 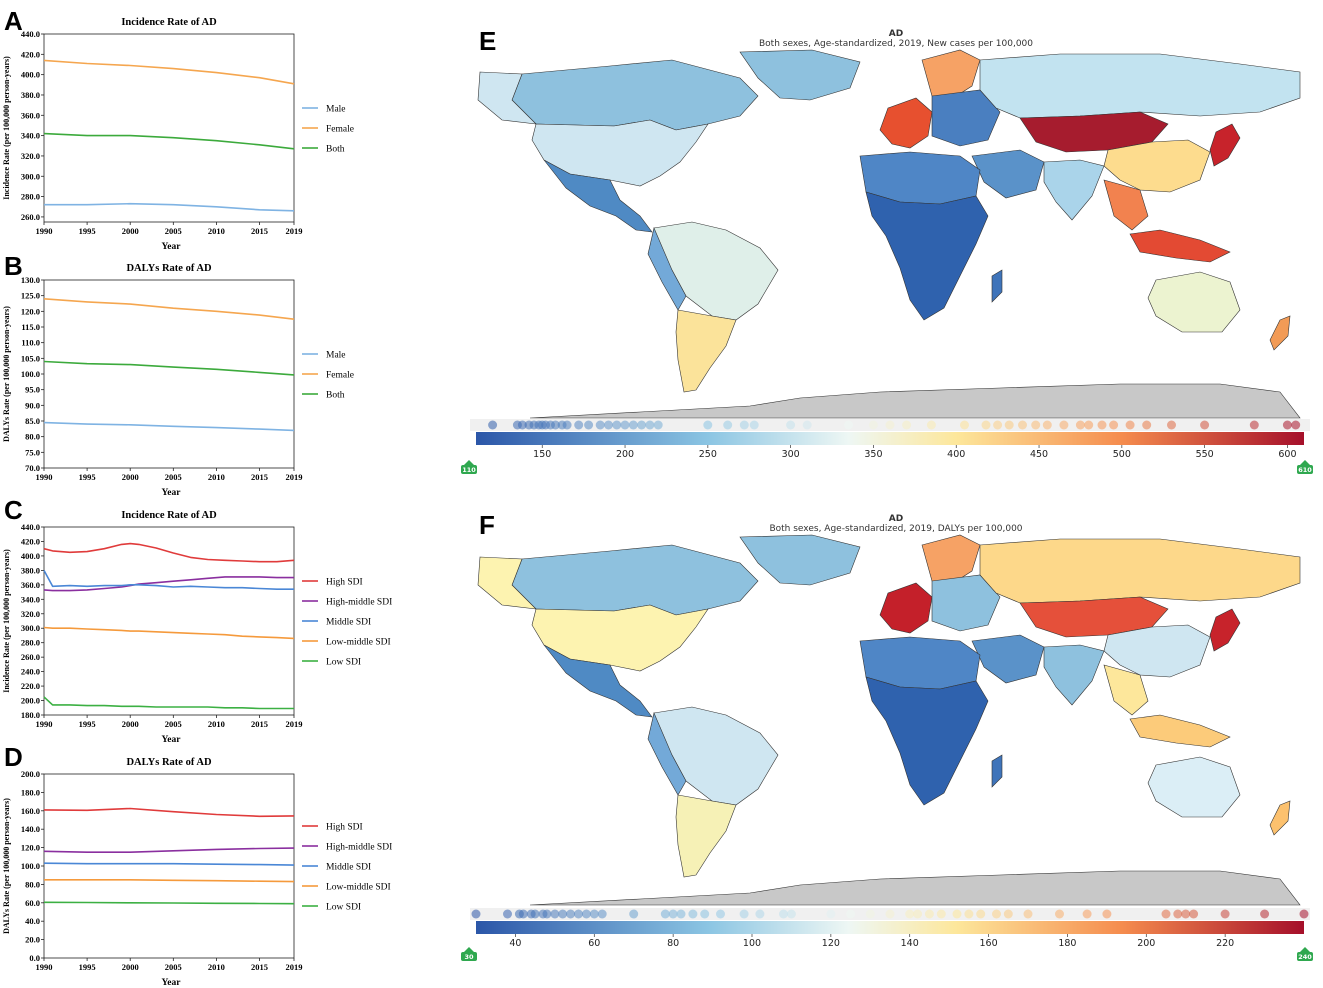 I want to click on series-line-middle-sdi, so click(x=168, y=580).